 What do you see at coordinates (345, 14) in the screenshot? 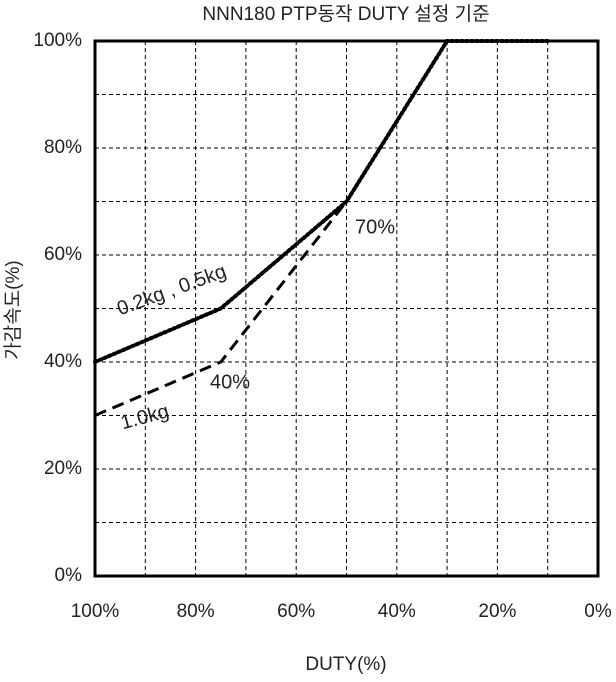
I see `chart-title: NNN180 PTP동작 DUTY 설정 기준` at bounding box center [345, 14].